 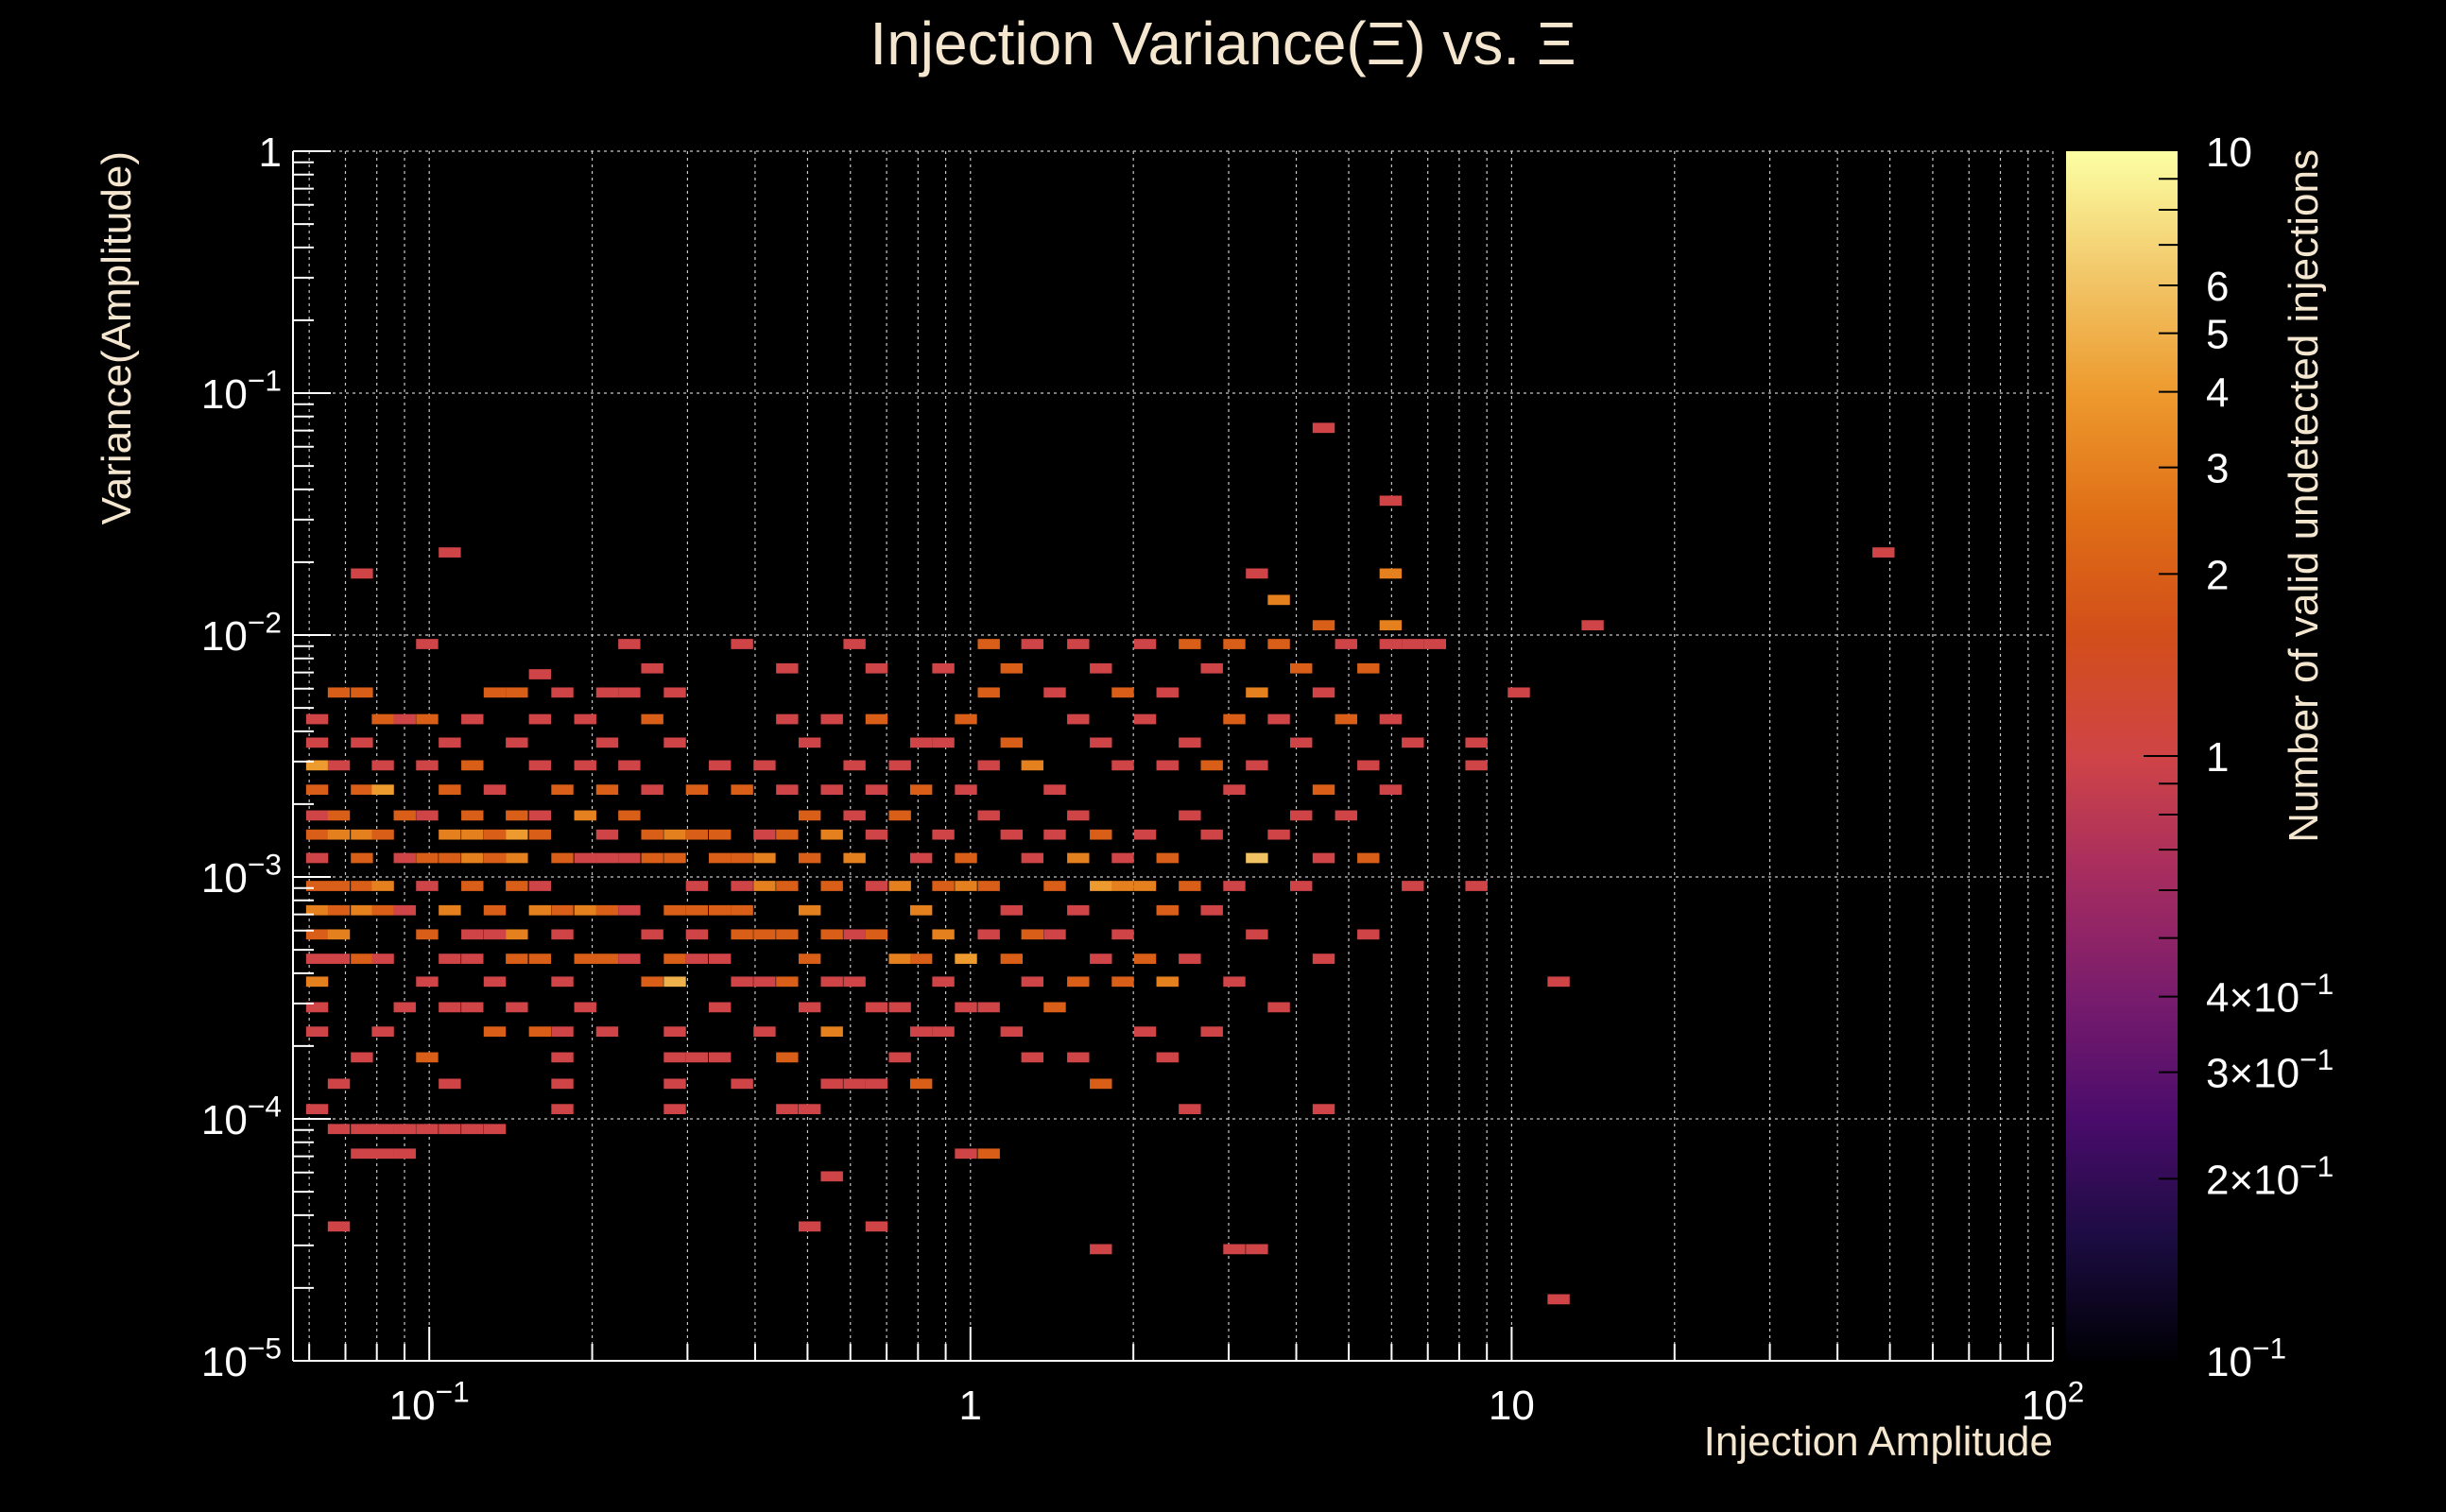 I want to click on y-tick-label: 10−3, so click(x=241, y=875).